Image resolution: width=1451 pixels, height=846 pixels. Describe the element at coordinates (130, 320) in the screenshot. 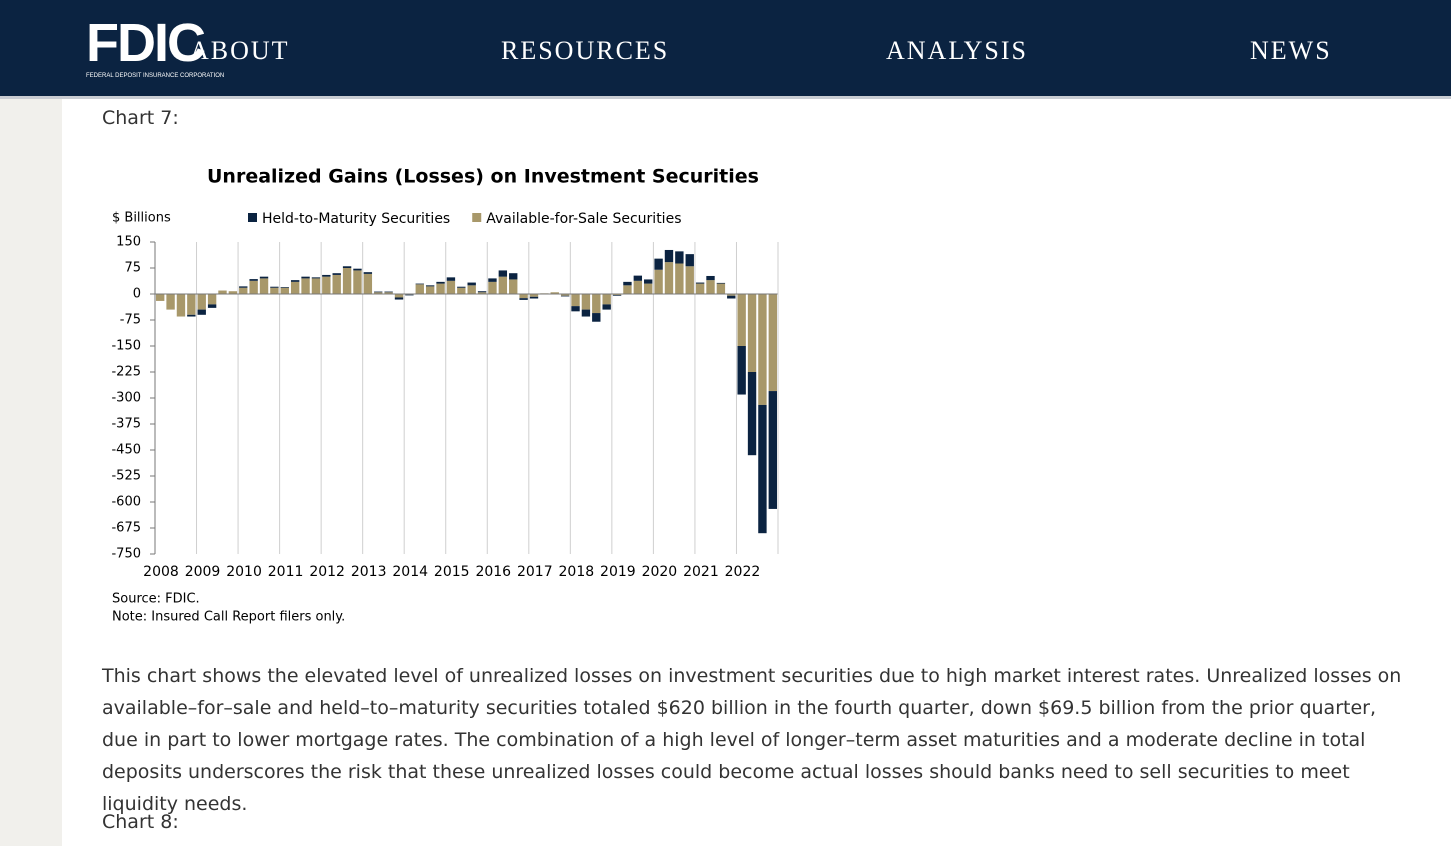

I see `y-tick-label: -75` at that location.